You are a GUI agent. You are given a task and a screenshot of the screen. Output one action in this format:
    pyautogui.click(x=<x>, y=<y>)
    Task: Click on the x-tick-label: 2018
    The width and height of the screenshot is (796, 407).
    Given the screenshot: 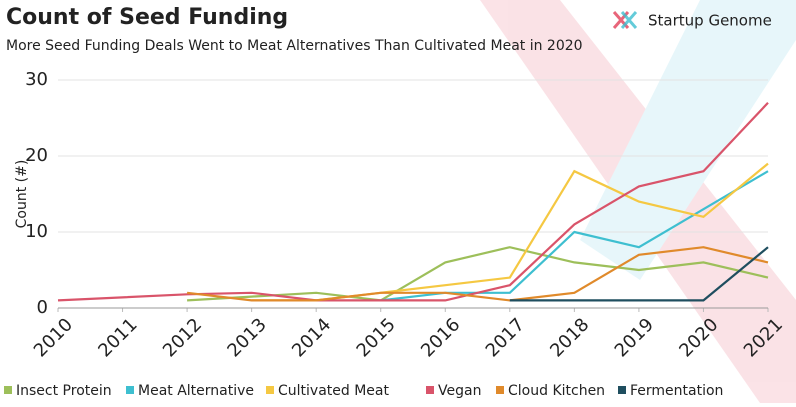 What is the action you would take?
    pyautogui.click(x=569, y=337)
    